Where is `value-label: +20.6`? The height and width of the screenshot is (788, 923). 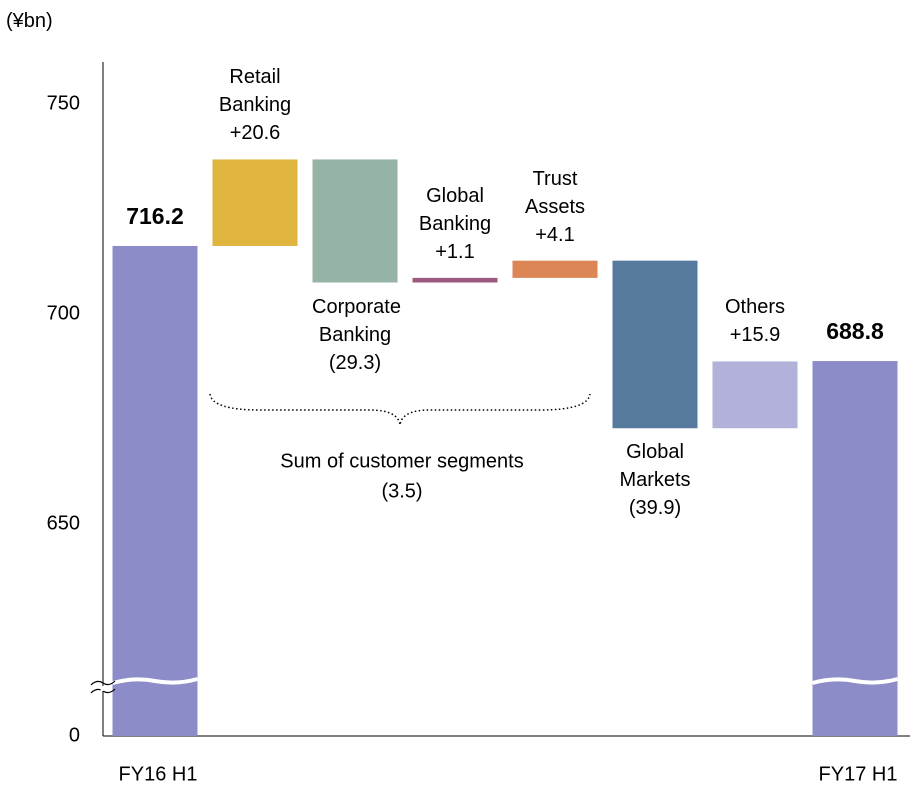
value-label: +20.6 is located at coordinates (255, 133).